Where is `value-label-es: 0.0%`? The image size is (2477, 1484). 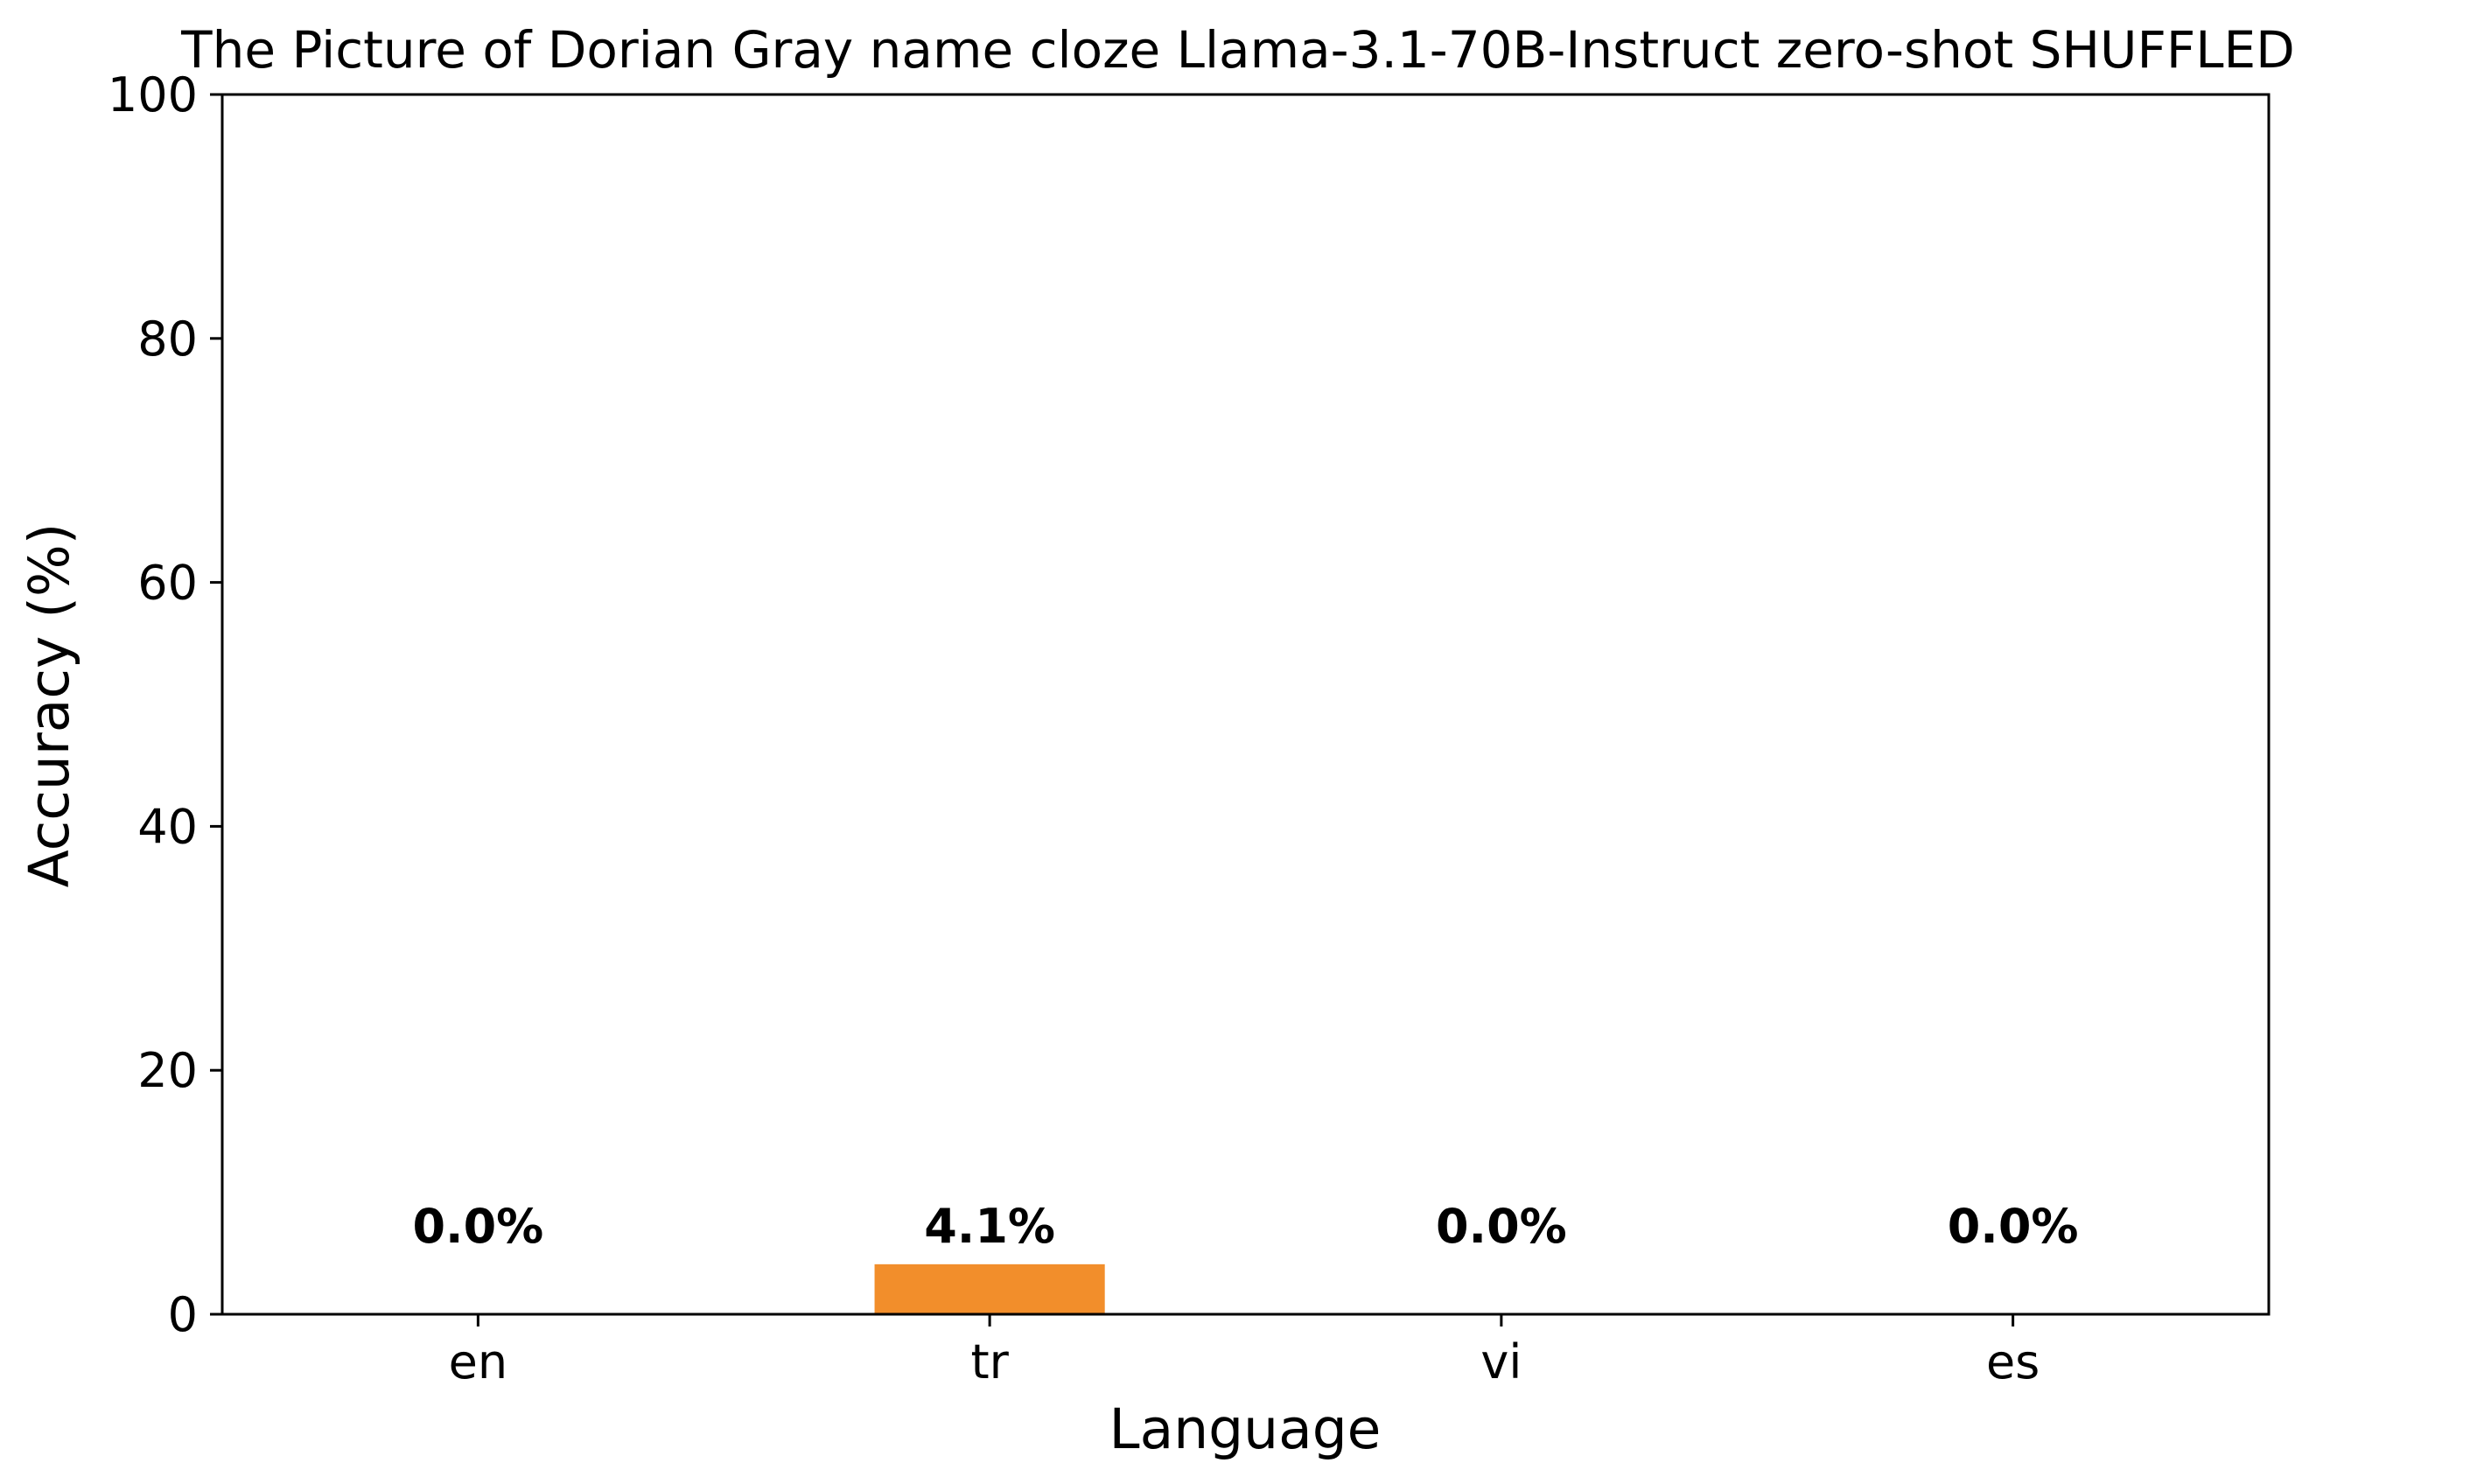
value-label-es: 0.0% is located at coordinates (2013, 1226).